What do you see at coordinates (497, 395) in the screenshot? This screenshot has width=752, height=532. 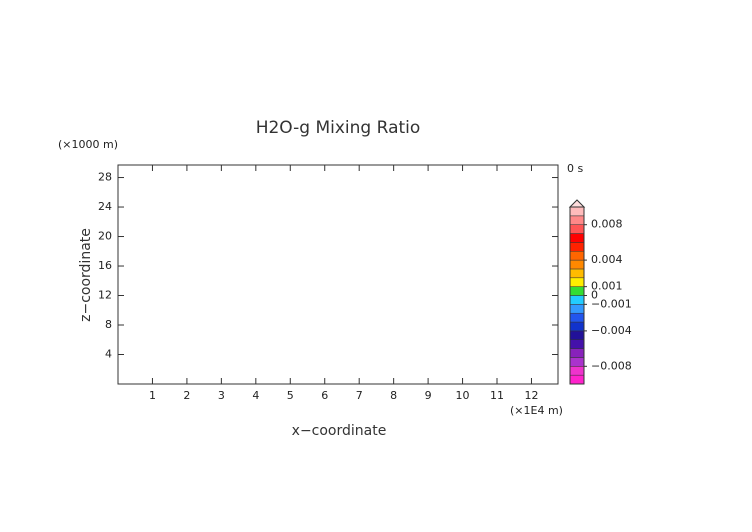 I see `x-tick-label: 11` at bounding box center [497, 395].